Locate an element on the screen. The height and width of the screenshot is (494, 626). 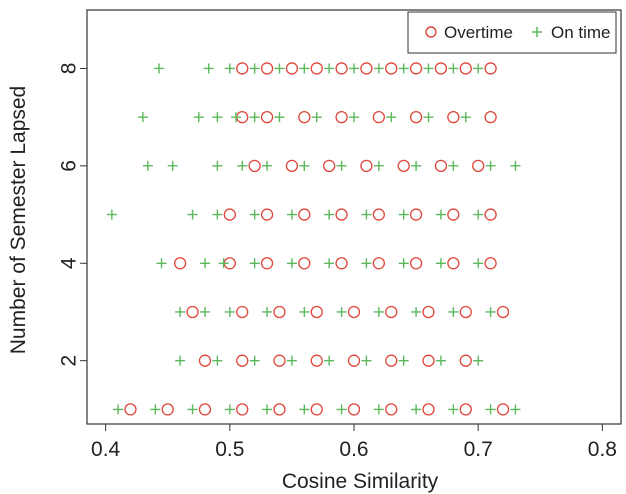
y-tick-label: 8 is located at coordinates (68, 69).